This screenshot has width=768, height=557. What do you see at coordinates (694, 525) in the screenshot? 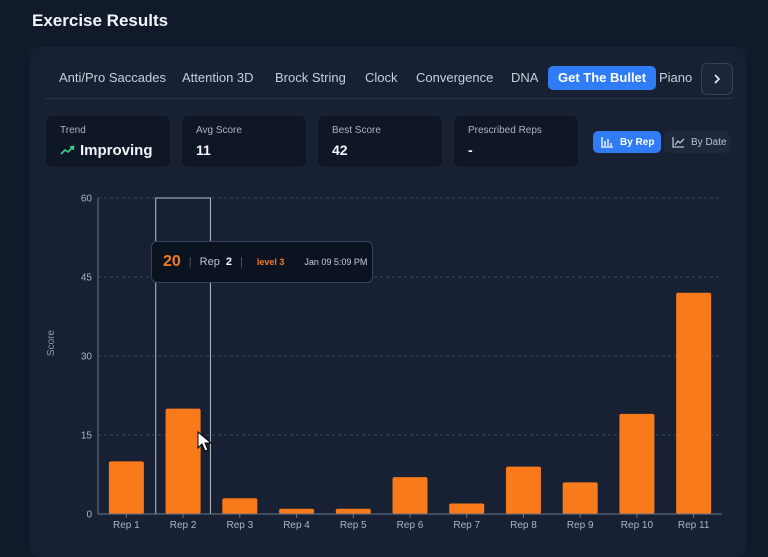
I see `x-tick-label: Rep 11` at bounding box center [694, 525].